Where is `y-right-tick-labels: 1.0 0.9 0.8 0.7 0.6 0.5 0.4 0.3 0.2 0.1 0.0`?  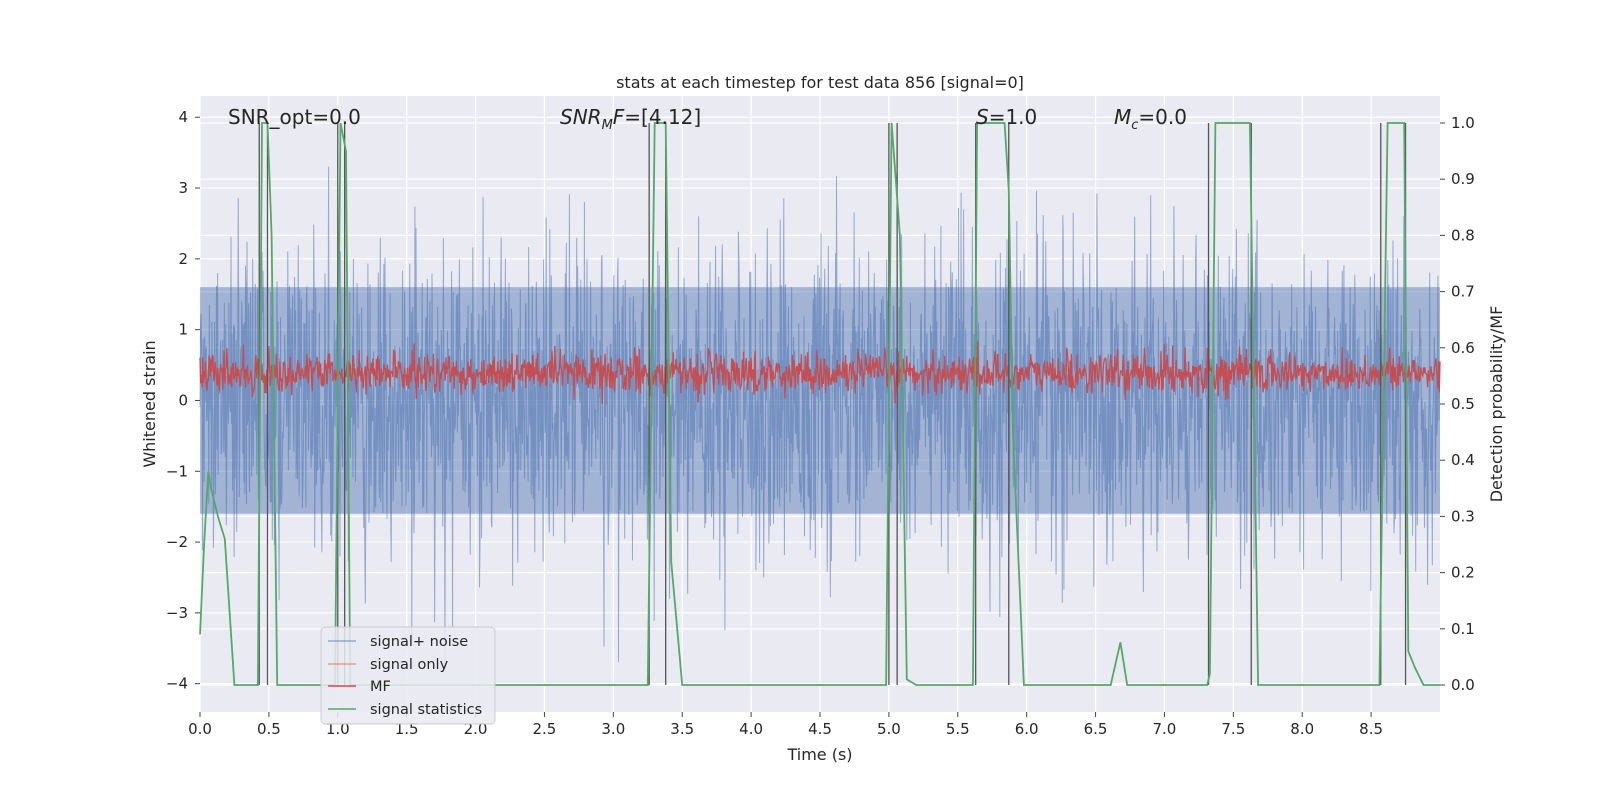
y-right-tick-labels: 1.0 0.9 0.8 0.7 0.6 0.5 0.4 0.3 0.2 0.1 0.0 is located at coordinates (1457, 404).